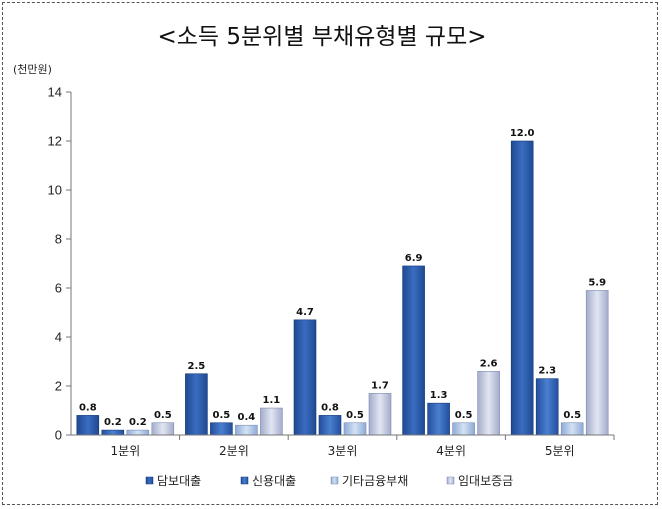 Image resolution: width=662 pixels, height=509 pixels. Describe the element at coordinates (32, 69) in the screenshot. I see `y-axis-unit: (천만원)` at that location.